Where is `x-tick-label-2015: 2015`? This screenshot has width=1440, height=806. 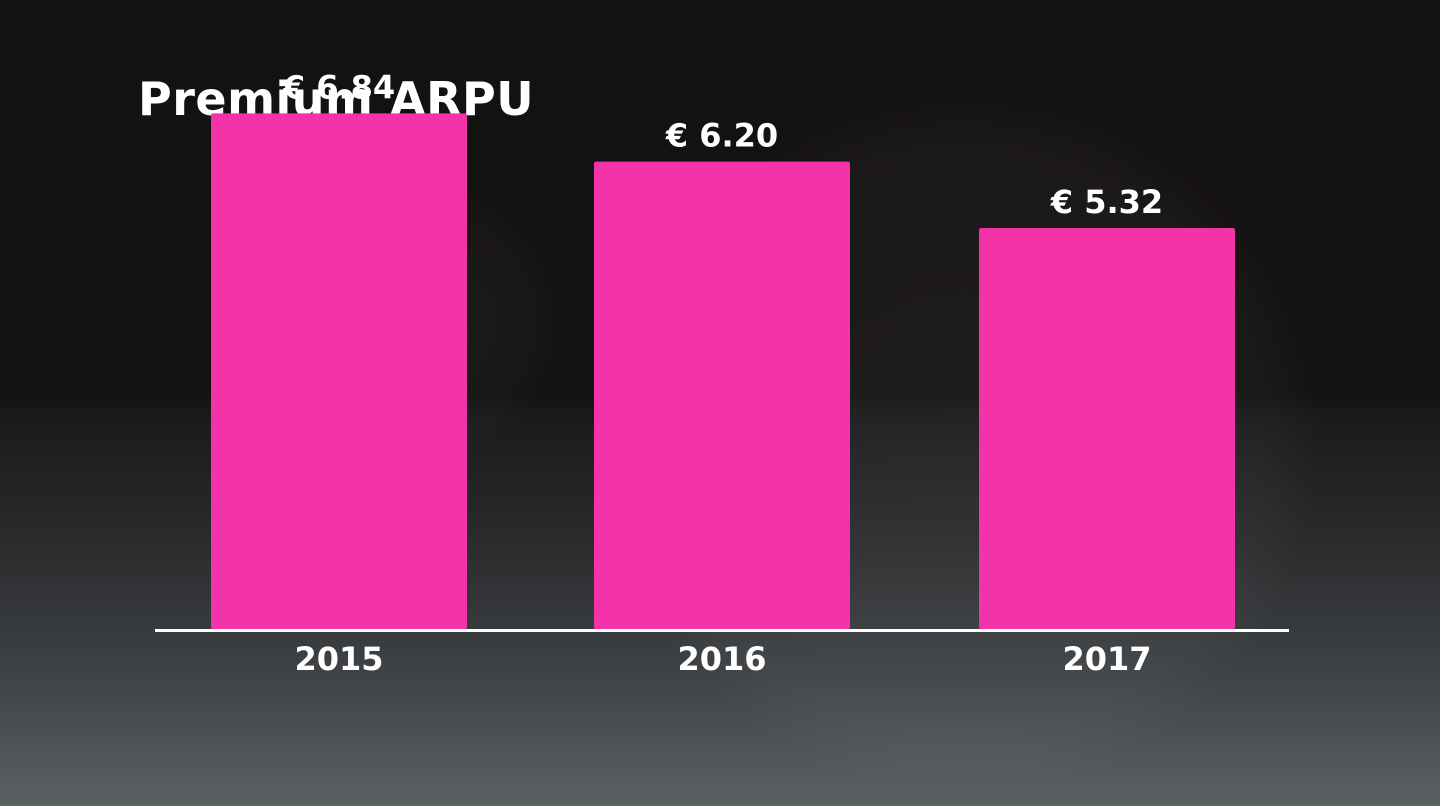 x-tick-label-2015: 2015 is located at coordinates (338, 659).